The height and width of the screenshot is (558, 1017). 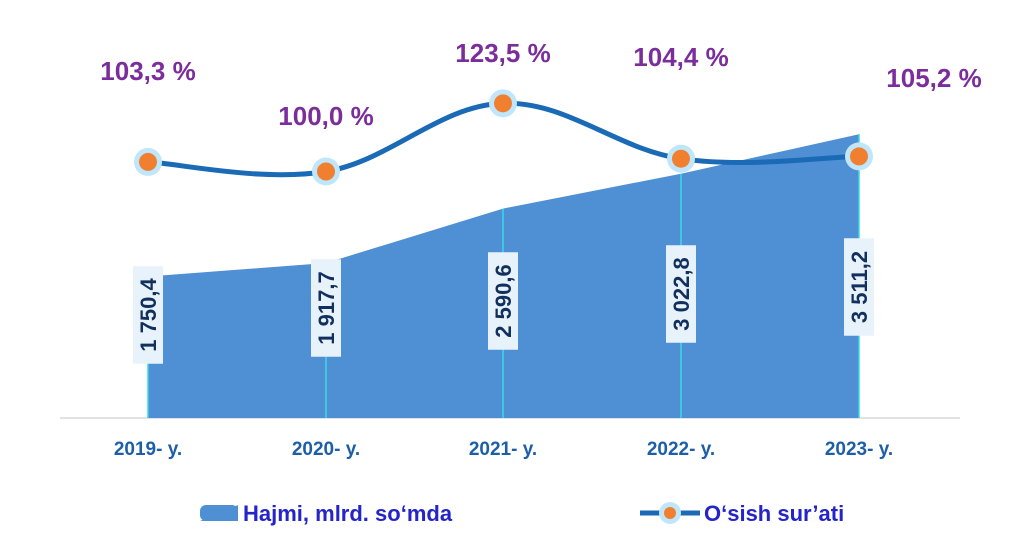 I want to click on x-tick-label: 2020- y., so click(x=326, y=449).